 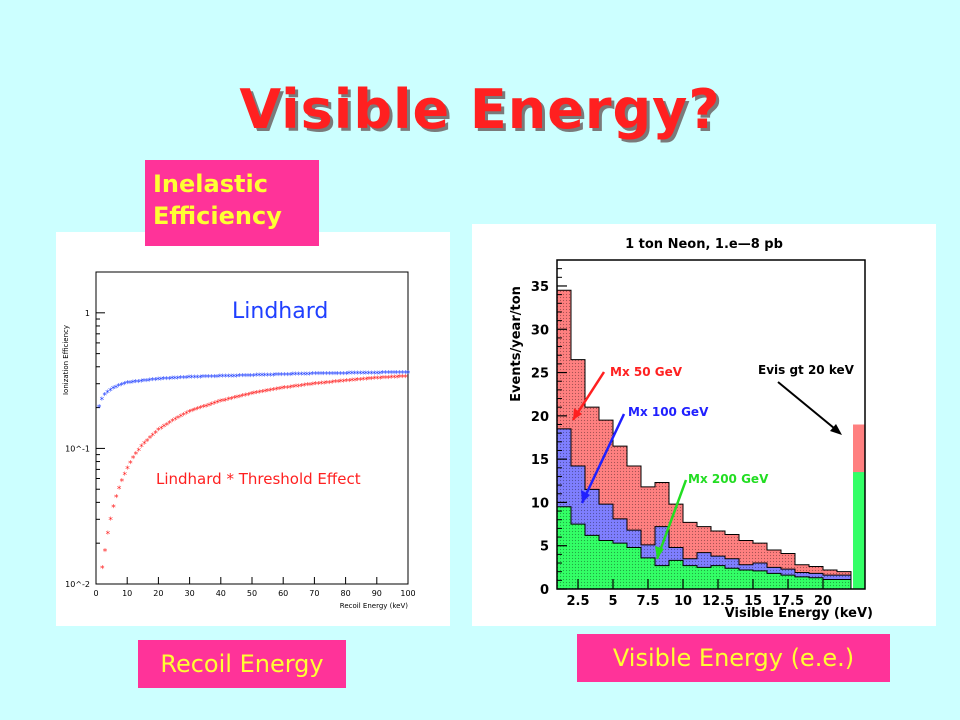 What do you see at coordinates (95, 593) in the screenshot?
I see `x-tick-label: 0` at bounding box center [95, 593].